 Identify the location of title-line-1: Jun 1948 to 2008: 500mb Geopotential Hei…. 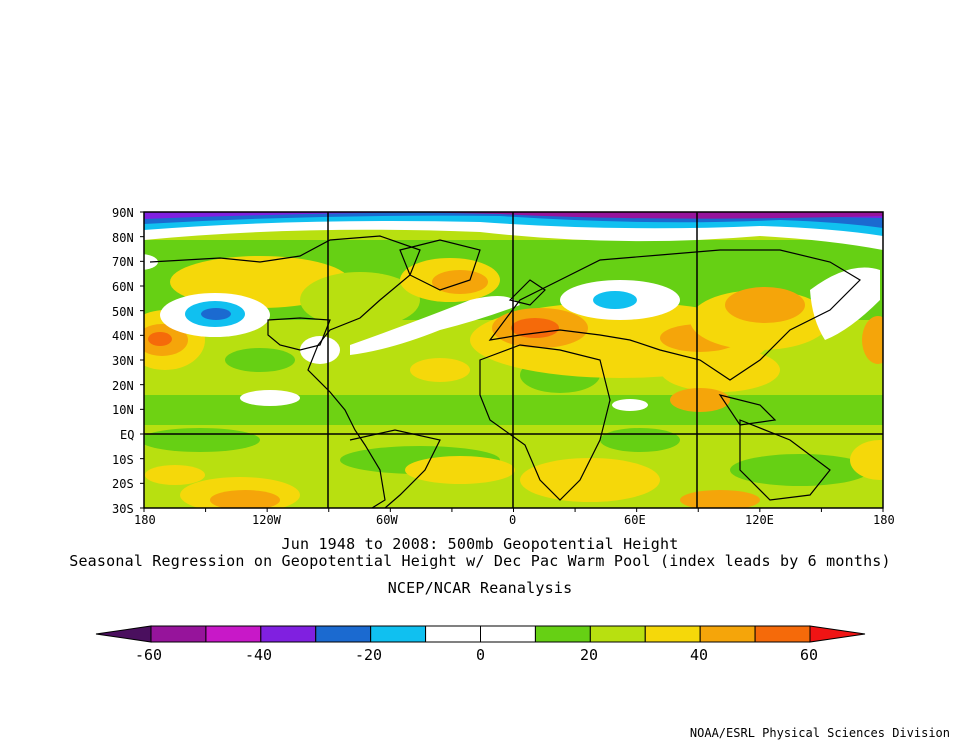
(480, 544).